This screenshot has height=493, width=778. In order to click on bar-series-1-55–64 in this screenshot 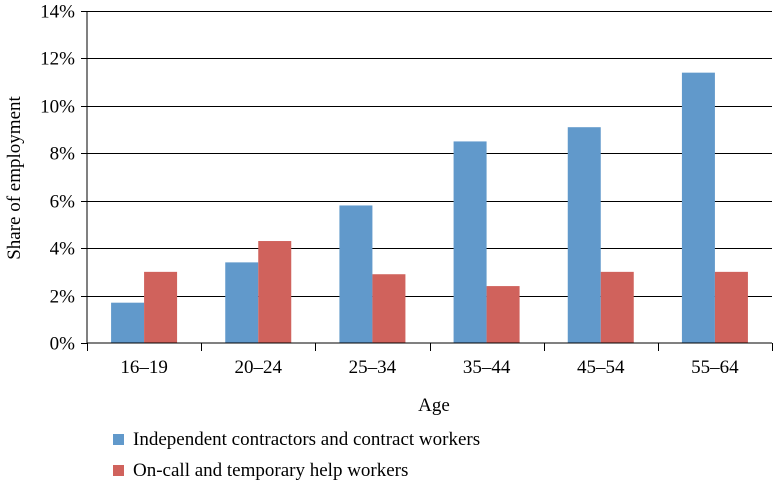, I will do `click(698, 208)`.